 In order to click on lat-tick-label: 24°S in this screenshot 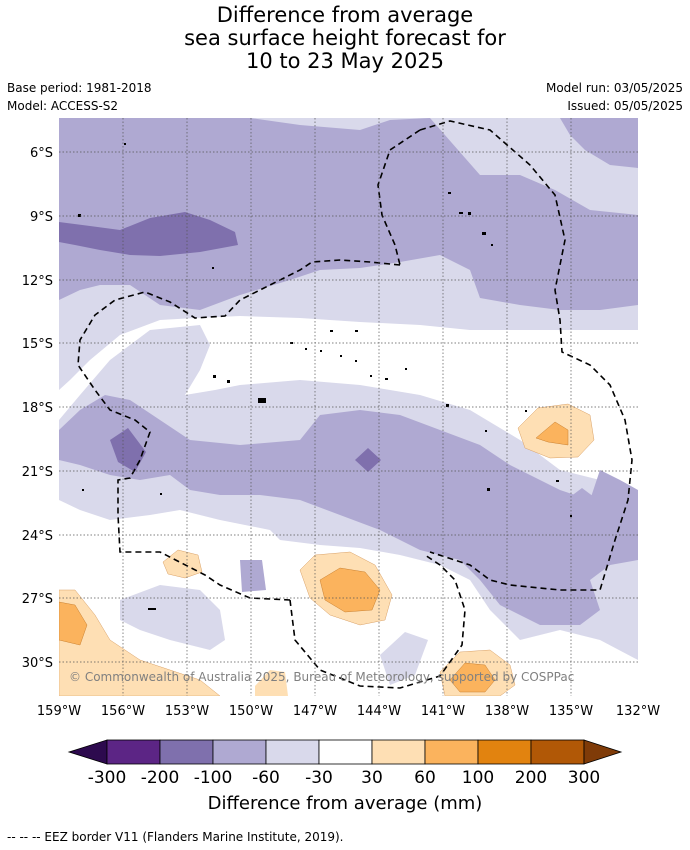, I will do `click(37, 536)`.